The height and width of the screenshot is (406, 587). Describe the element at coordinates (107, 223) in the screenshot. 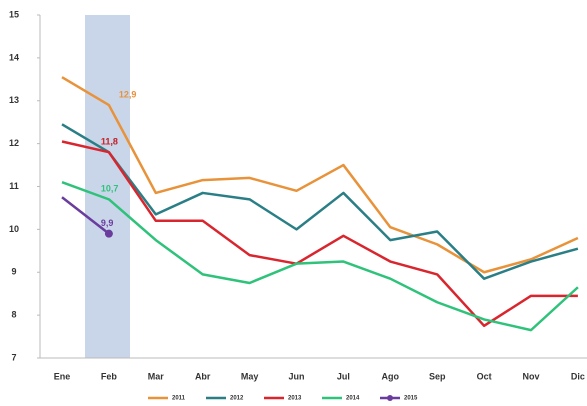

I see `value-label: 9,9` at that location.